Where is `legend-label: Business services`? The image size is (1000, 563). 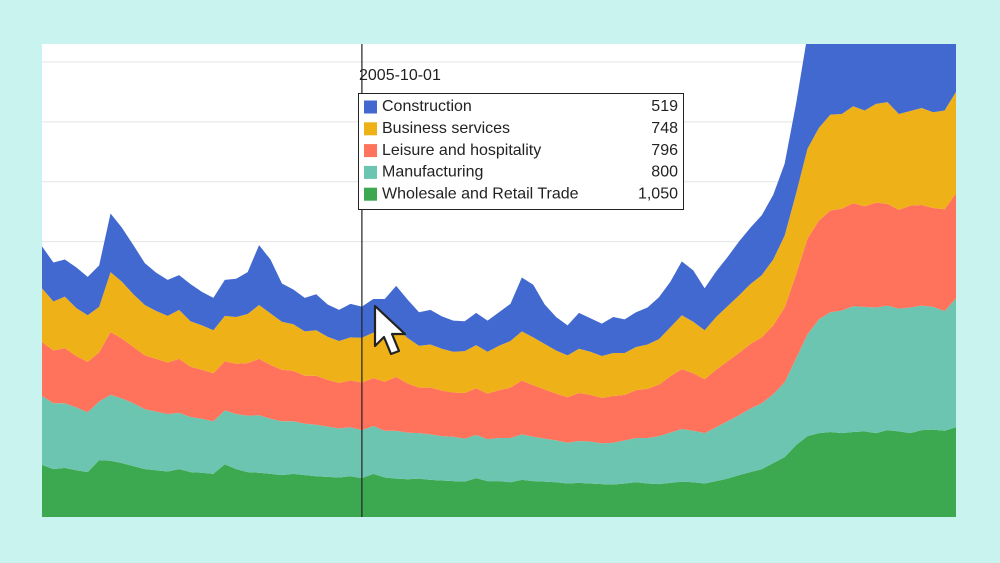 legend-label: Business services is located at coordinates (446, 128).